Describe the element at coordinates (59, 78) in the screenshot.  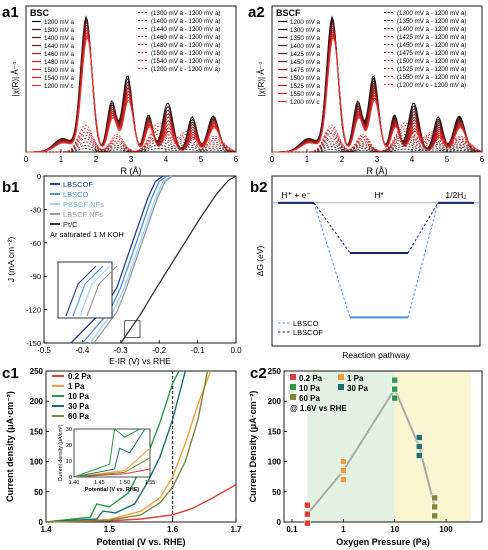
I see `legend-label: 1540 mV a` at that location.